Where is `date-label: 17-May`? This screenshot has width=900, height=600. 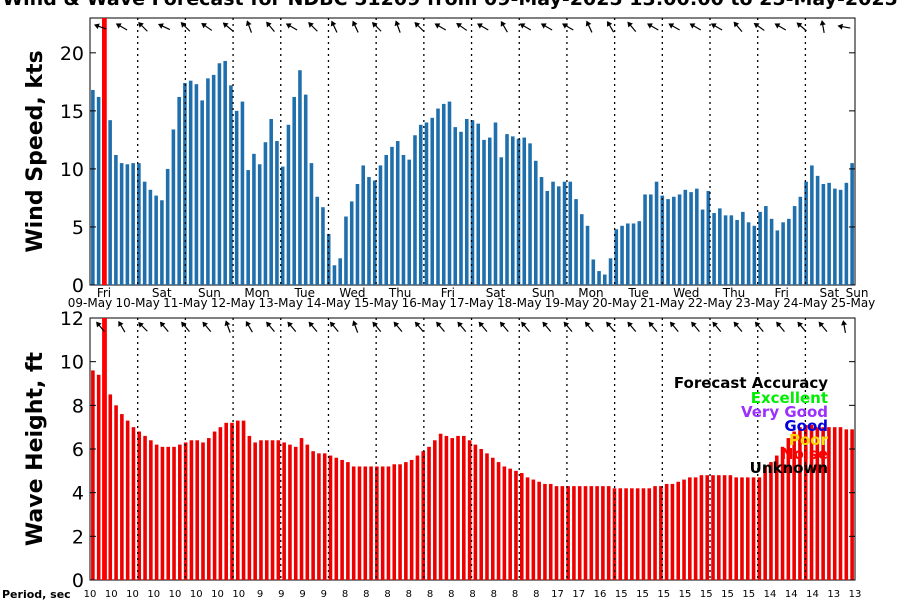 date-label: 17-May is located at coordinates (471, 303).